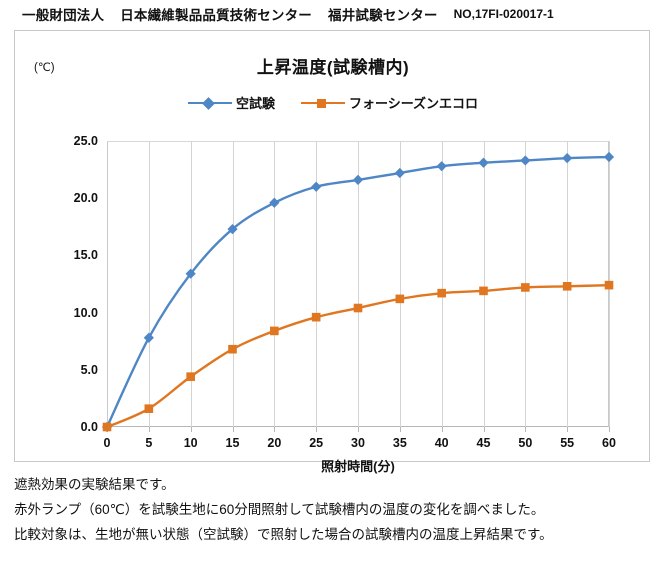 This screenshot has height=575, width=664. I want to click on x-axis-tick-label: 10, so click(190, 443).